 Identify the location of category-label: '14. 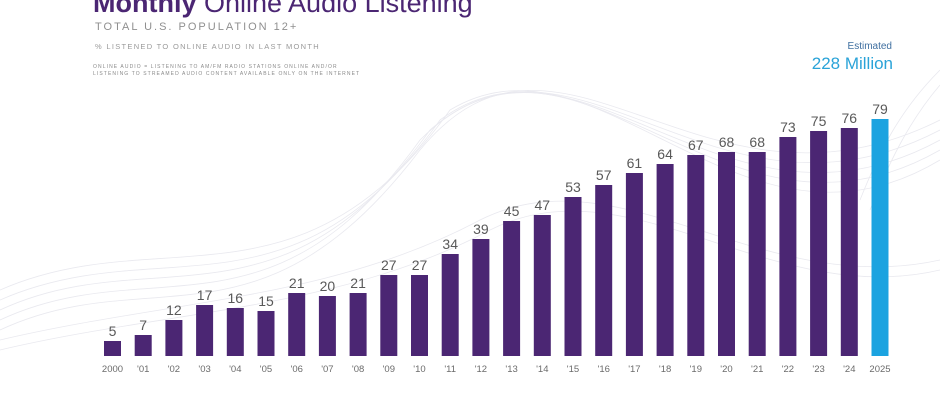
(542, 369).